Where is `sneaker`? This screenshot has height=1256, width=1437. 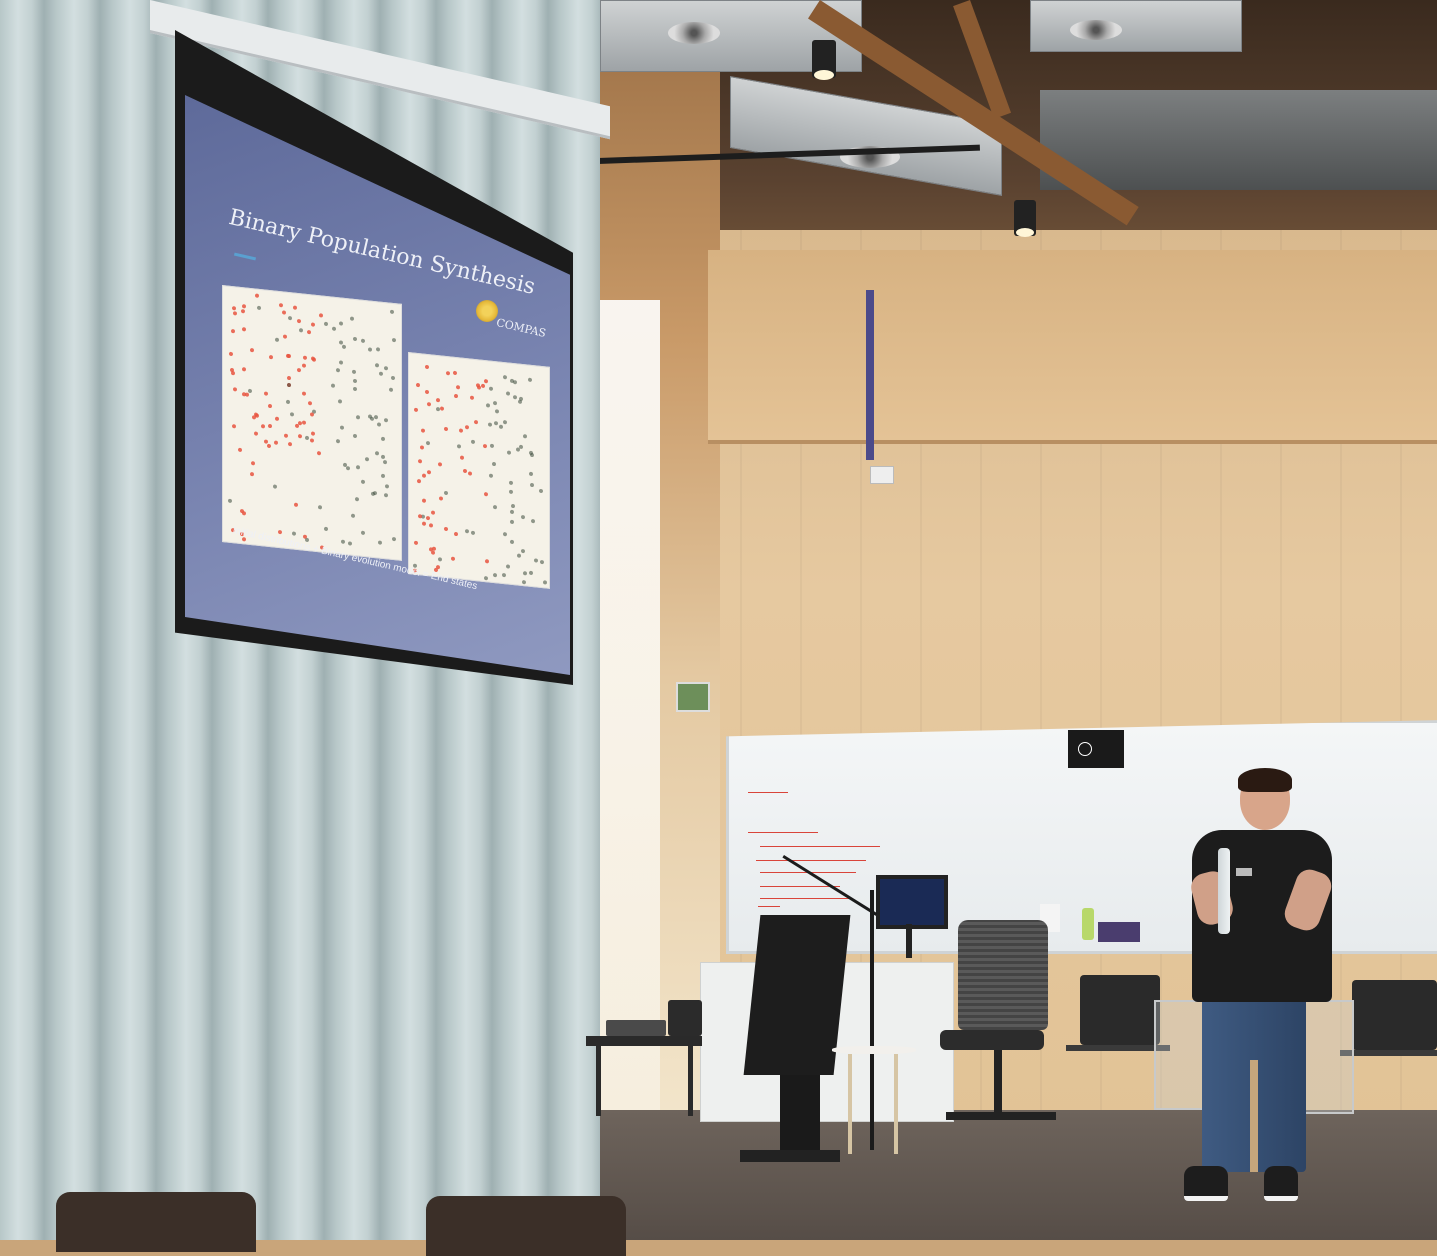 sneaker is located at coordinates (1281, 1183).